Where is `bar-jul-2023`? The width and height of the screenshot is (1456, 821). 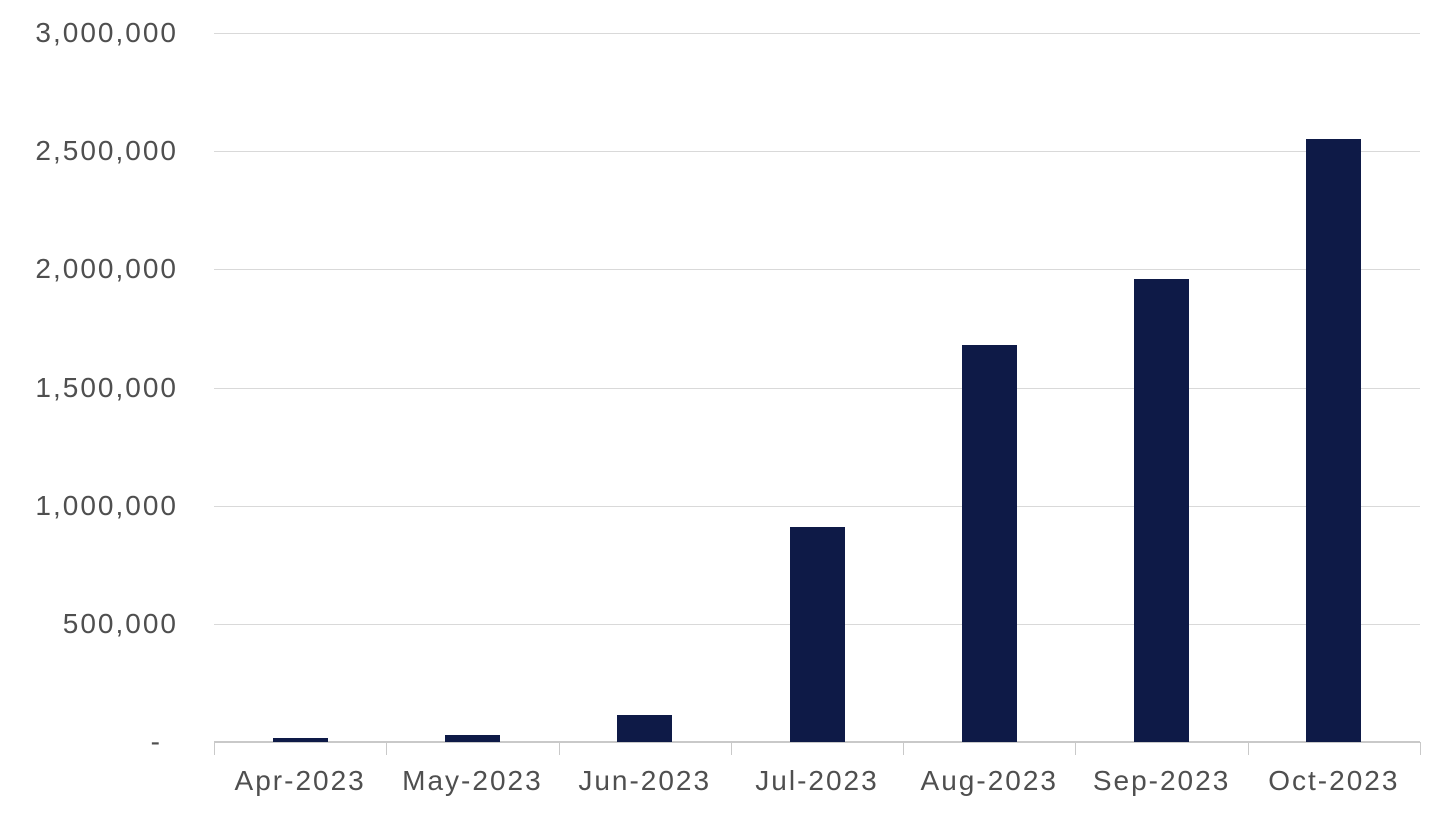
bar-jul-2023 is located at coordinates (817, 634).